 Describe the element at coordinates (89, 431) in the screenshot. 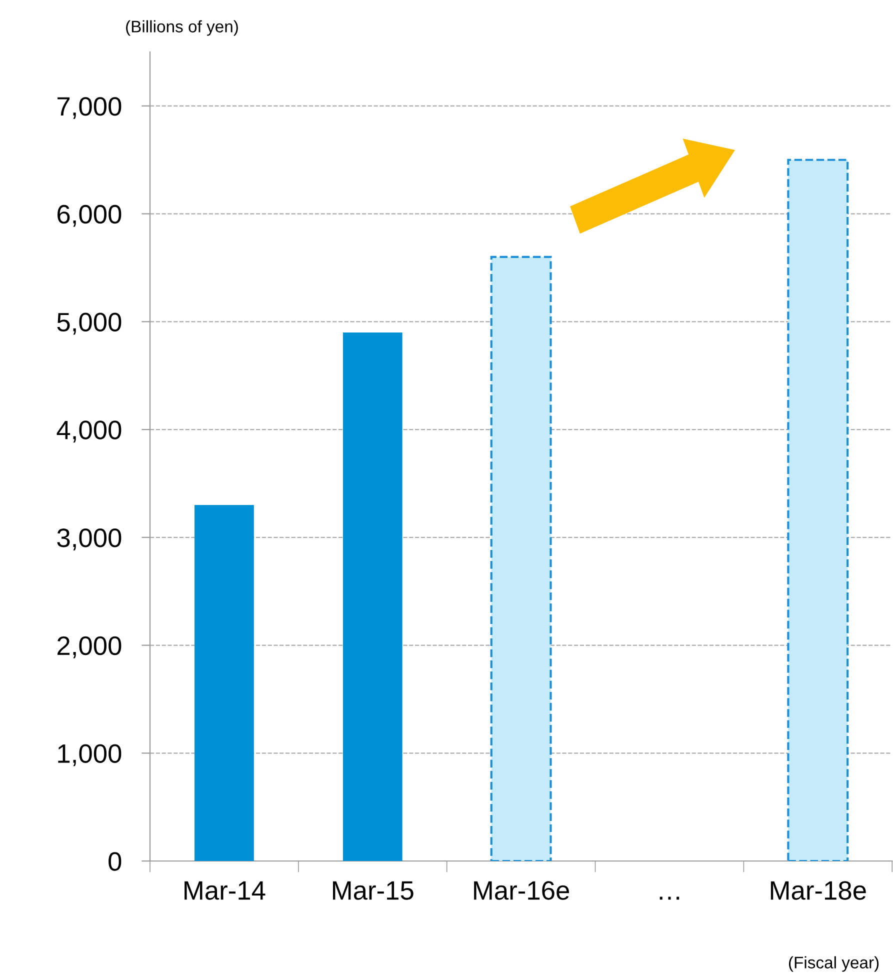

I see `y-tick-label: 4,000` at that location.